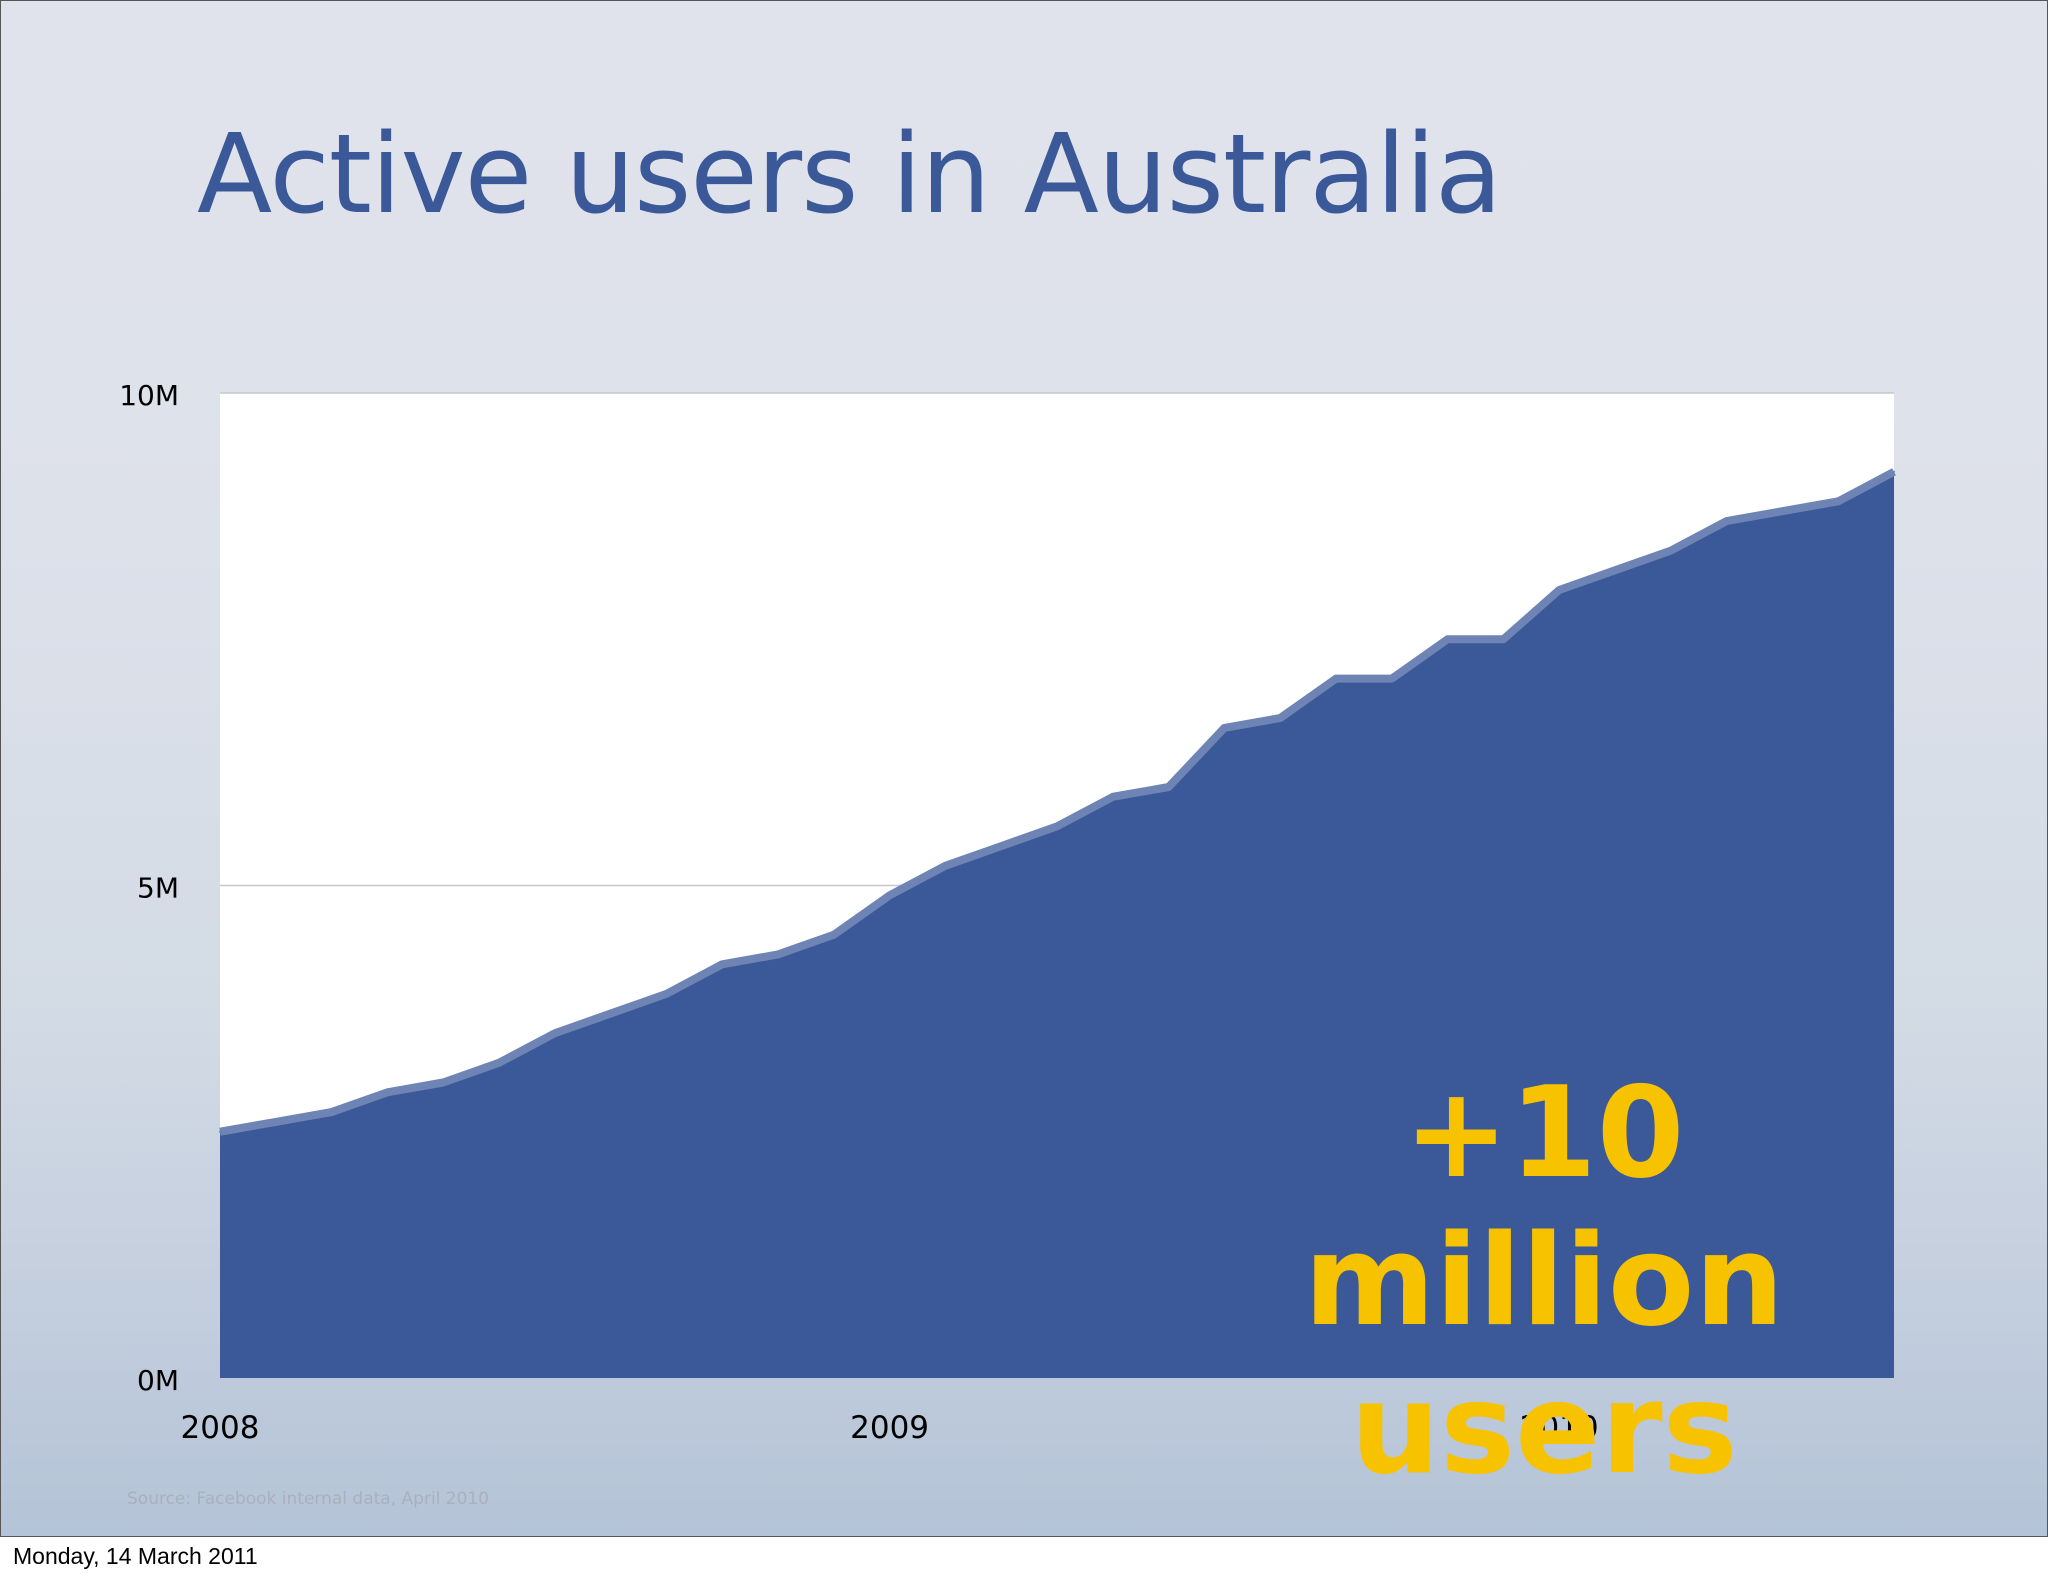 The width and height of the screenshot is (2048, 1576). Describe the element at coordinates (158, 1380) in the screenshot. I see `y-tick-label: 0M` at that location.